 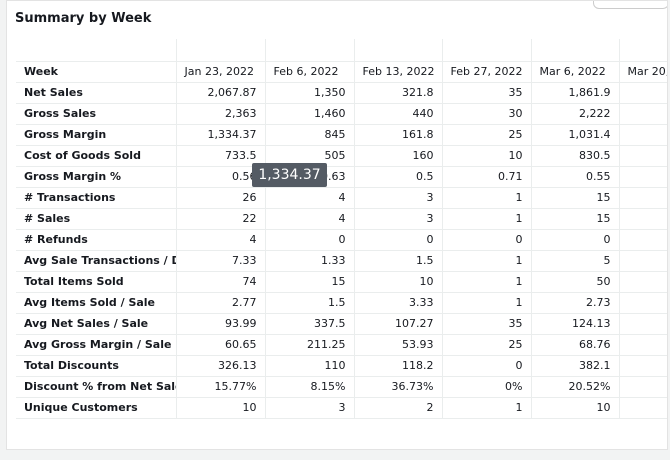 I want to click on cell: 30, so click(x=486, y=114).